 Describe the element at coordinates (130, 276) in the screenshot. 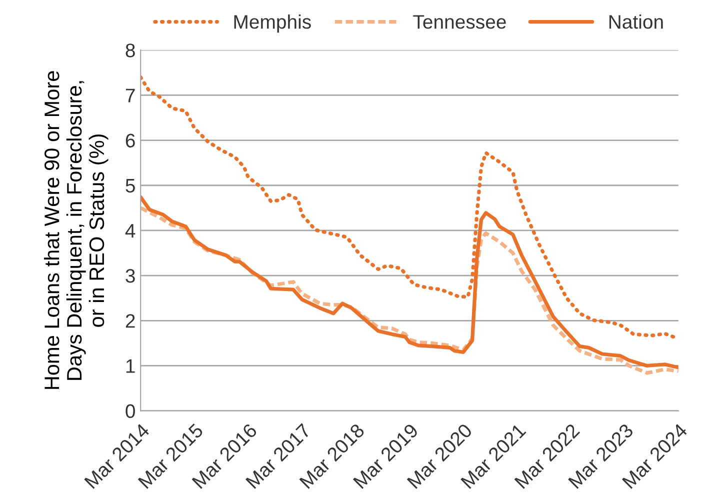

I see `y-tick-label: 3` at that location.